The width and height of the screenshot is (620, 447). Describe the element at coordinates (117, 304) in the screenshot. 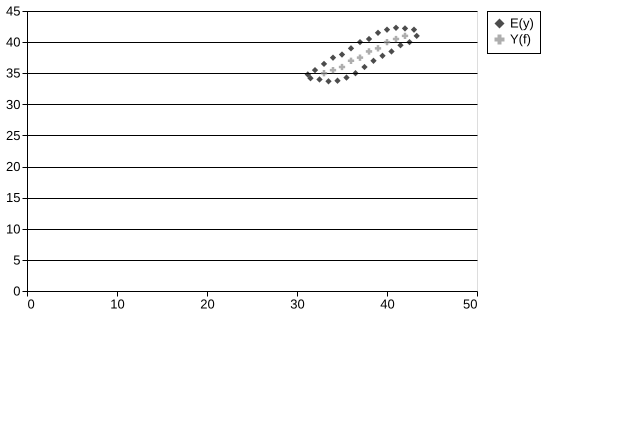

I see `x-tick-label: 10` at that location.